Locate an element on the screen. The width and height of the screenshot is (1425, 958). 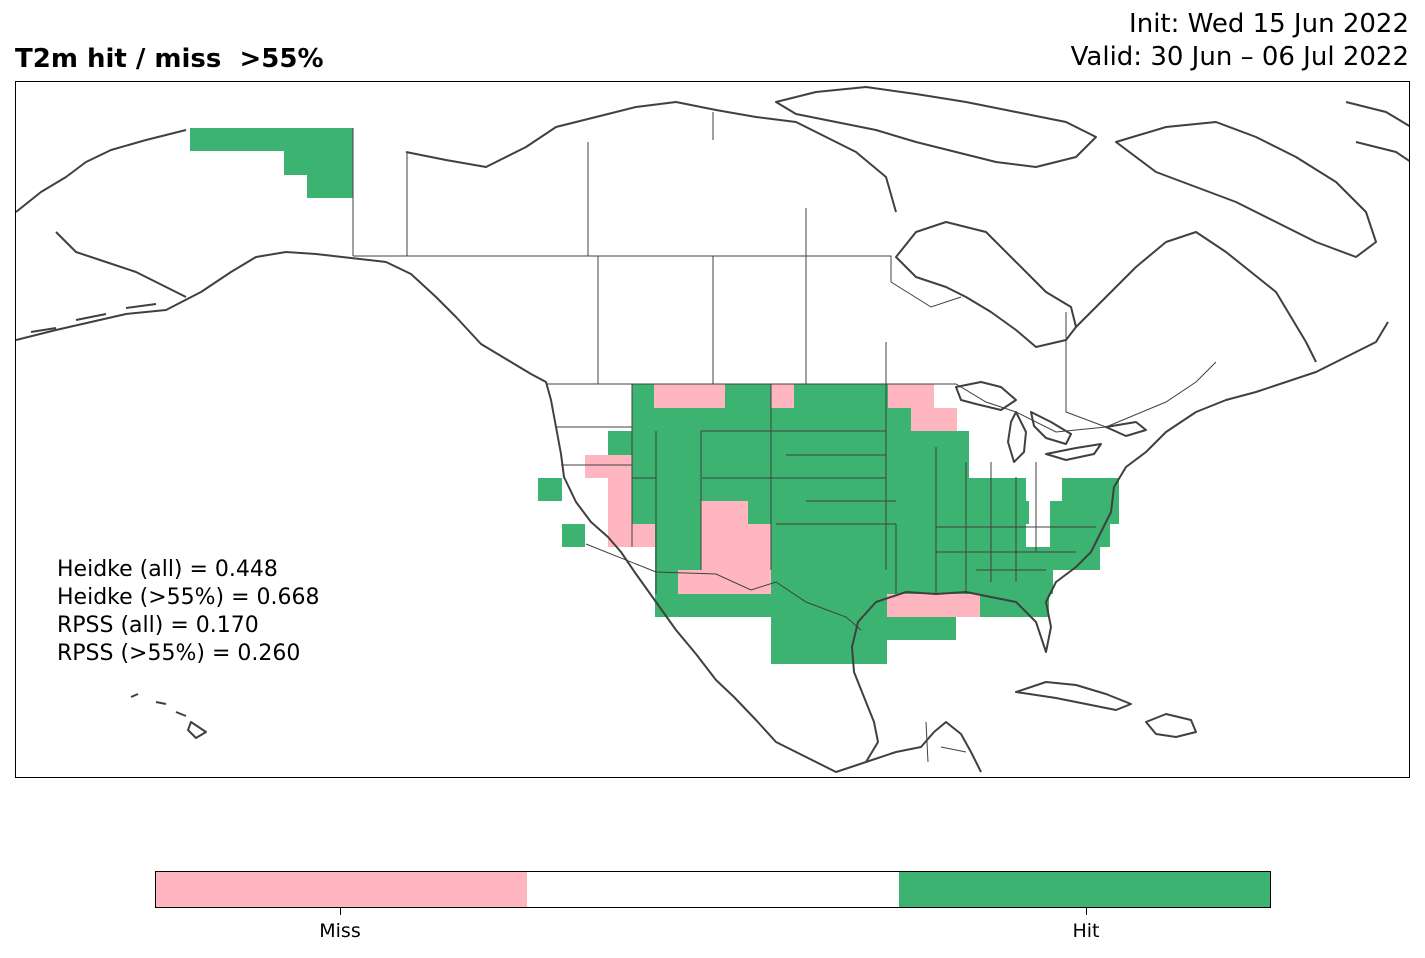
colorbar-segment-miss is located at coordinates (342, 889).